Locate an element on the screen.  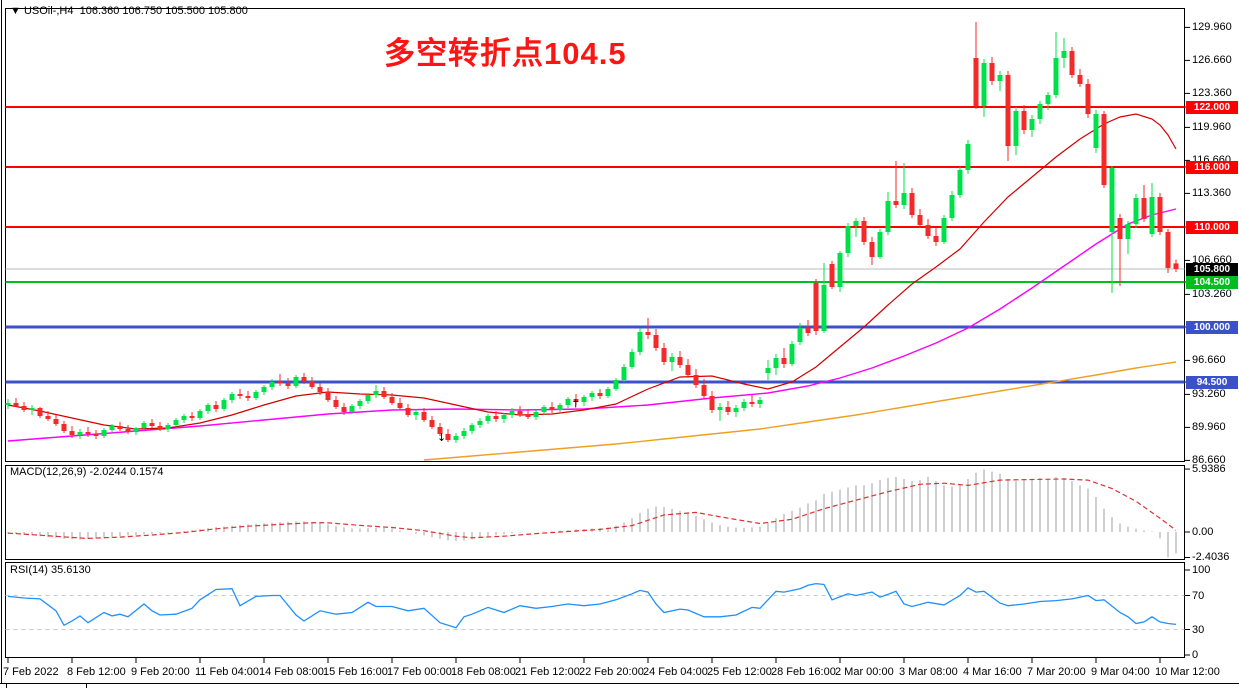
trade-marker-†: † is located at coordinates (576, 403).